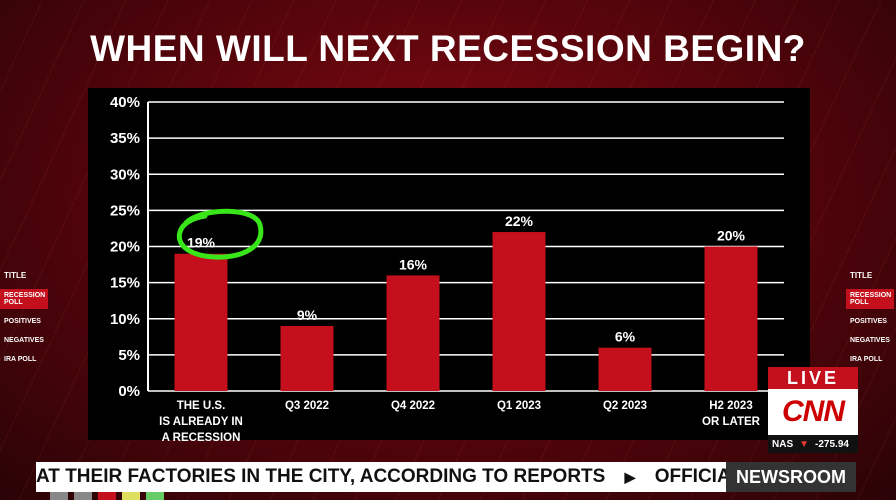 The width and height of the screenshot is (896, 500). I want to click on x-tick-label: Q2 2023, so click(625, 406).